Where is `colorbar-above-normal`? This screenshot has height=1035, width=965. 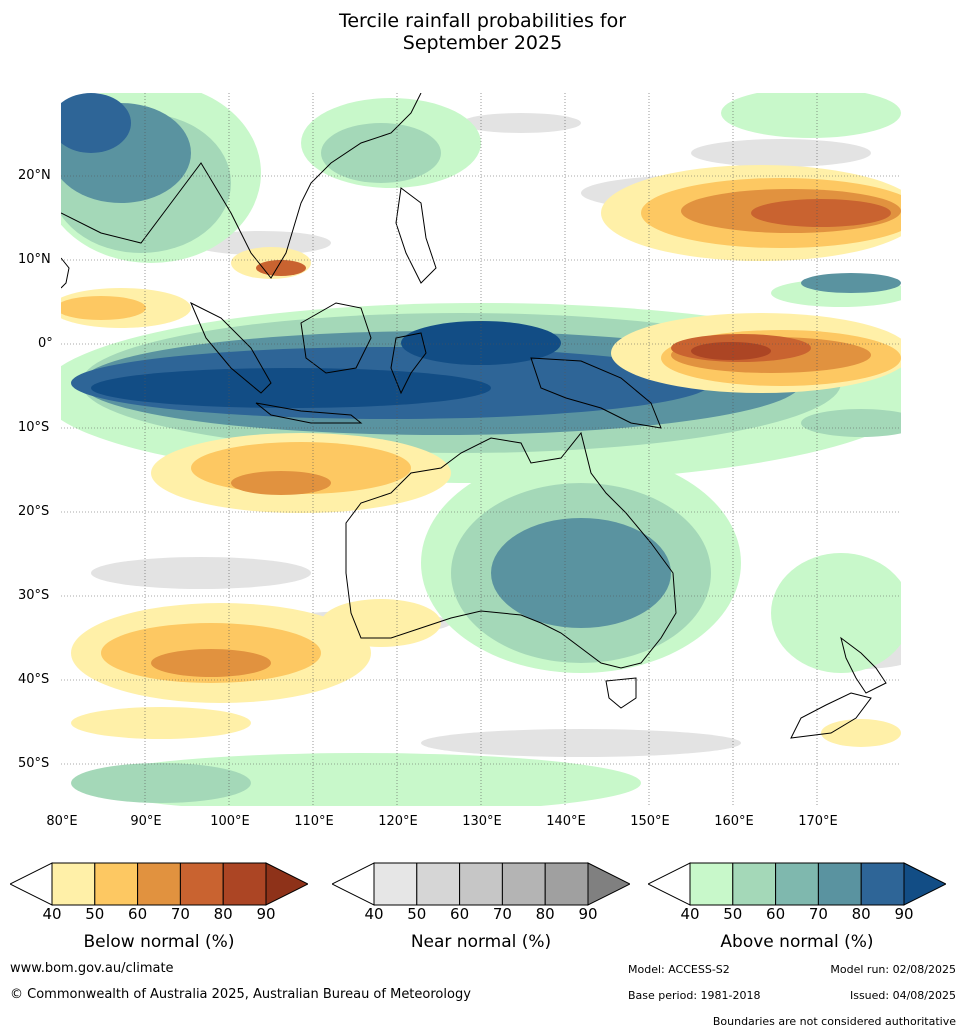
colorbar-above-normal is located at coordinates (797, 886).